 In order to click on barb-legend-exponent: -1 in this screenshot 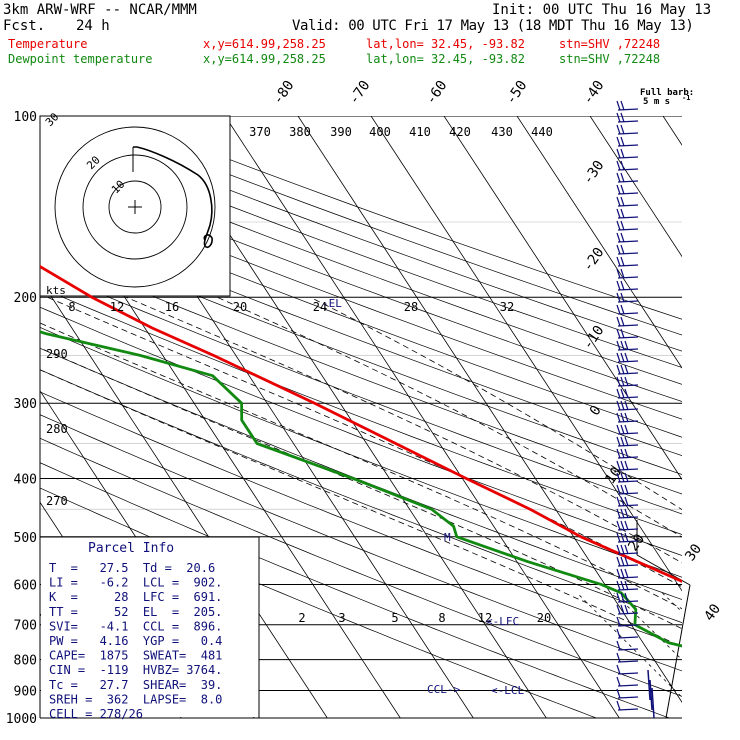, I will do `click(686, 98)`.